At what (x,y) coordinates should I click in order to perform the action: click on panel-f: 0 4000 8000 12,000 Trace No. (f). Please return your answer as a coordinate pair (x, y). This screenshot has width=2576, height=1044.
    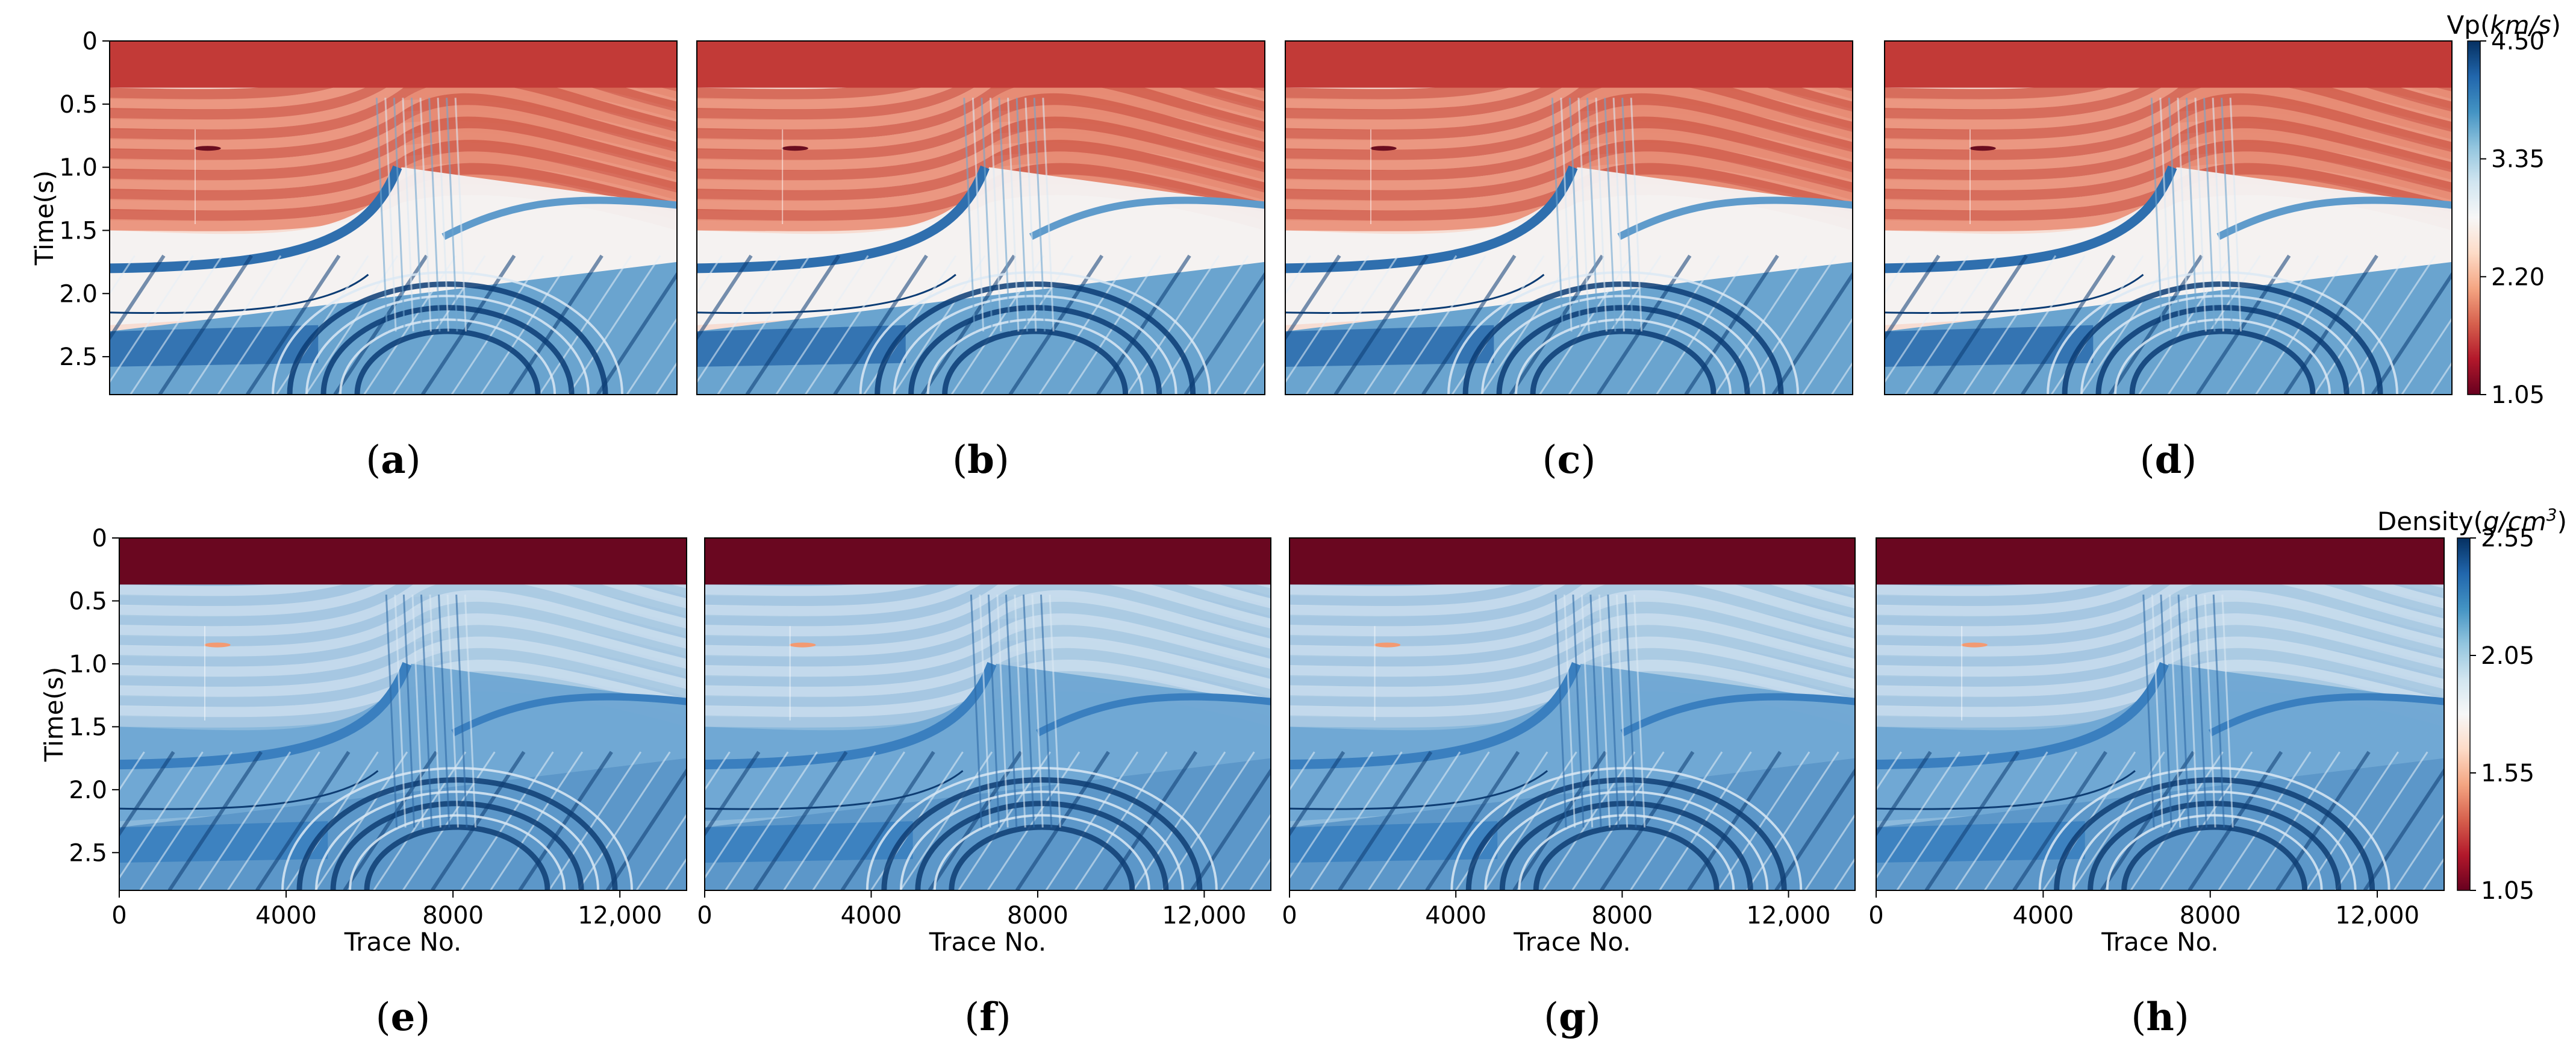
    Looking at the image, I should click on (984, 788).